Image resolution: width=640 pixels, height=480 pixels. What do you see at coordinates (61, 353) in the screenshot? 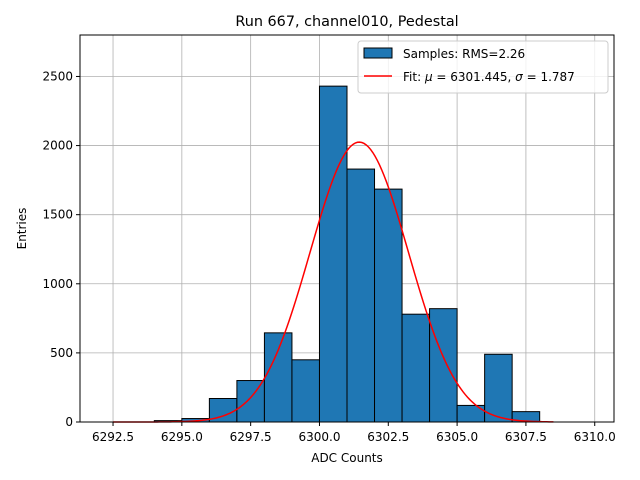
I see `y-tick-label: 500` at bounding box center [61, 353].